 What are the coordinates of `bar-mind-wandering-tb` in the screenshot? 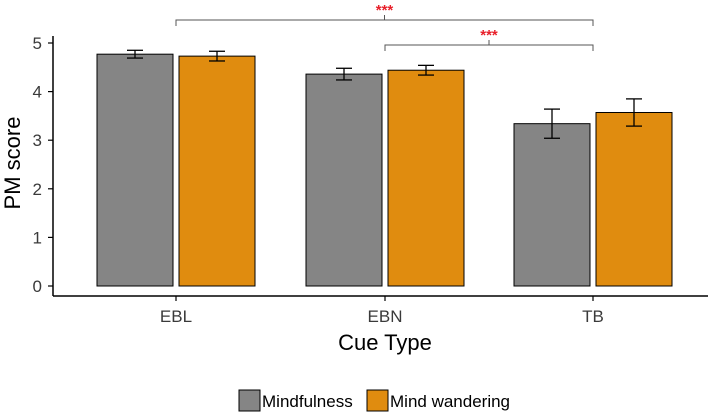 It's located at (634, 199).